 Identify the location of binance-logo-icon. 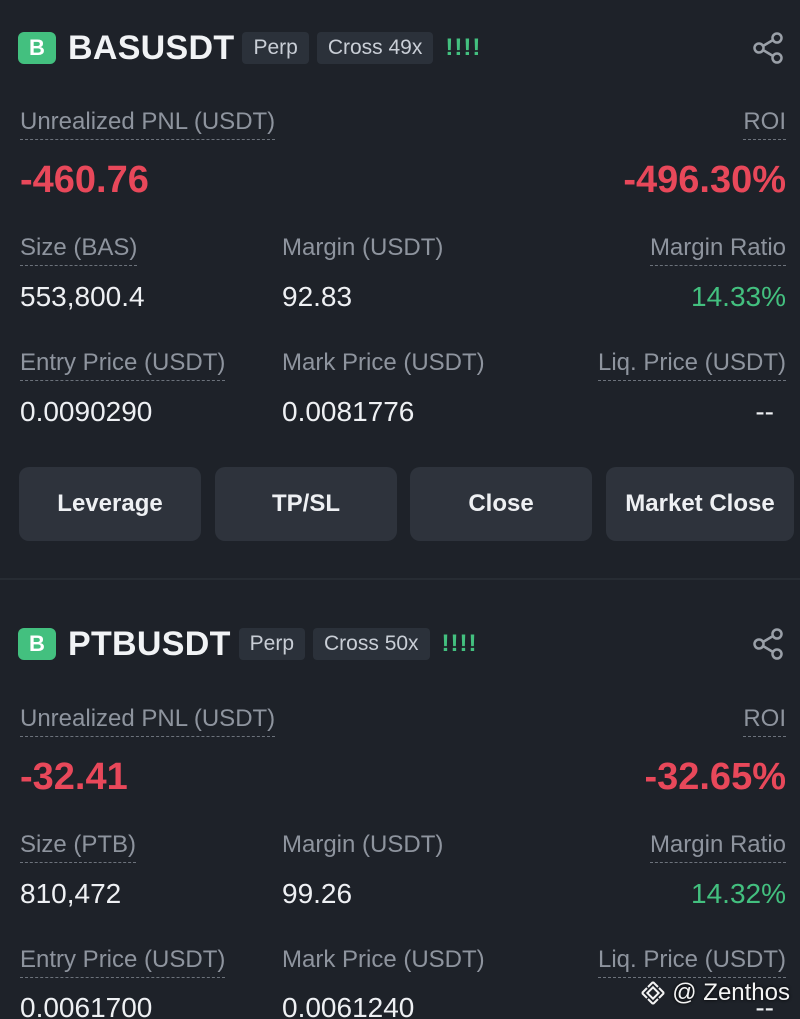
(653, 993).